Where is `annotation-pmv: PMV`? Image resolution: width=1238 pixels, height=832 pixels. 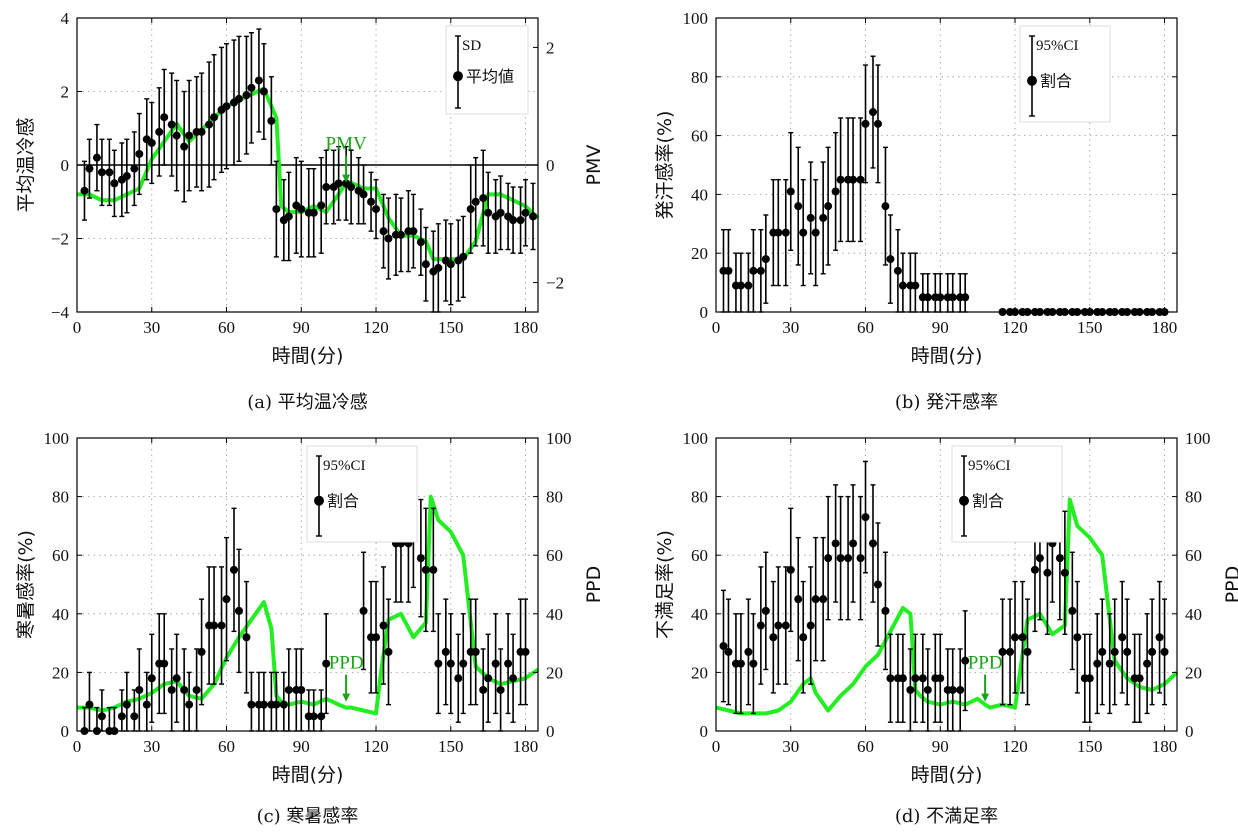 annotation-pmv: PMV is located at coordinates (346, 158).